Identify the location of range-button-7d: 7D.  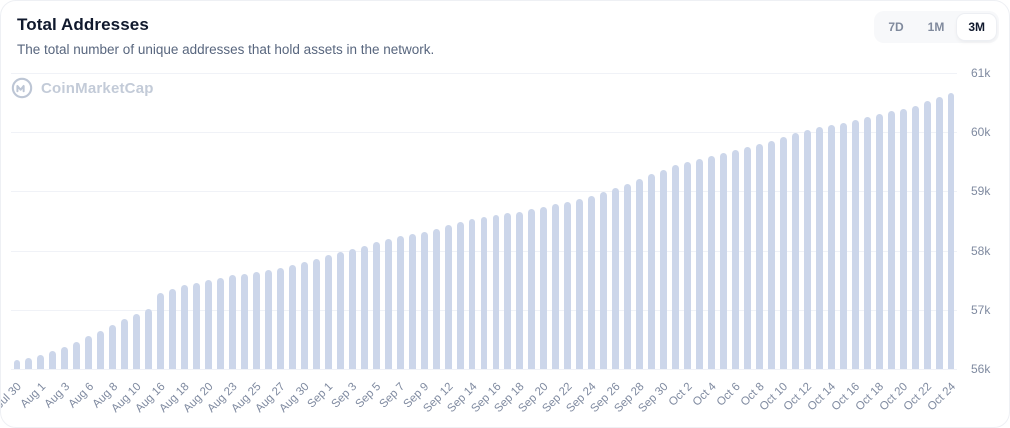
(895, 27).